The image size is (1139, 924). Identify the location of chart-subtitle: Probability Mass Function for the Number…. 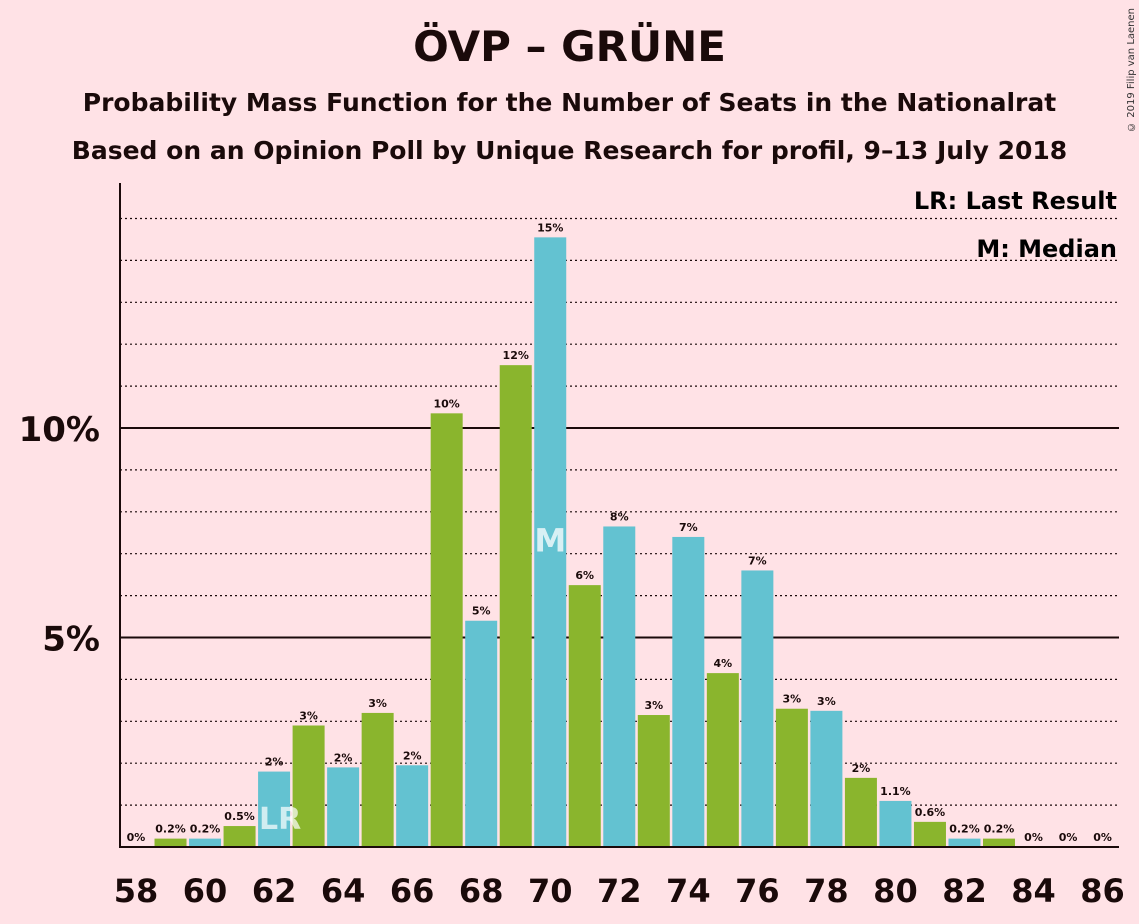
(569, 102).